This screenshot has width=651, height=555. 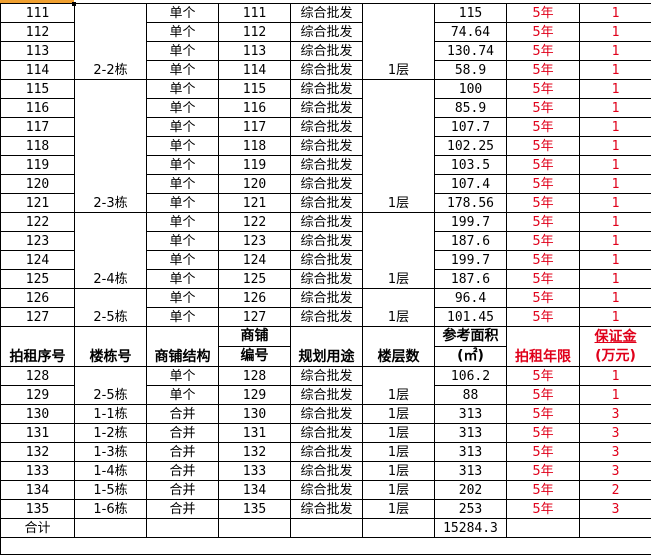 What do you see at coordinates (254, 471) in the screenshot?
I see `cell-shop-no: 133` at bounding box center [254, 471].